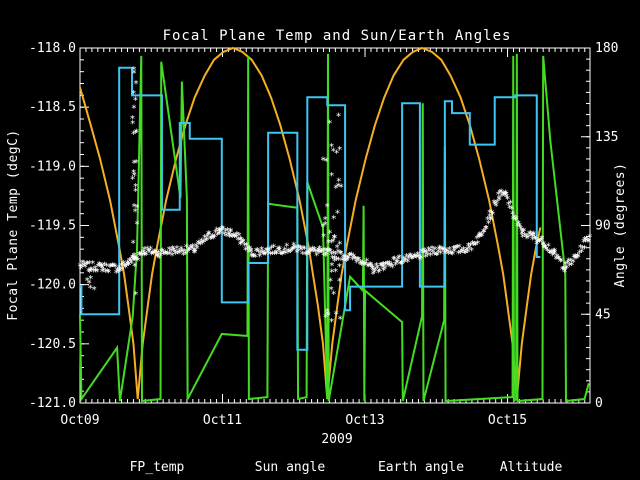 The image size is (640, 480). I want to click on legend-sun-angle: Sun angle, so click(290, 467).